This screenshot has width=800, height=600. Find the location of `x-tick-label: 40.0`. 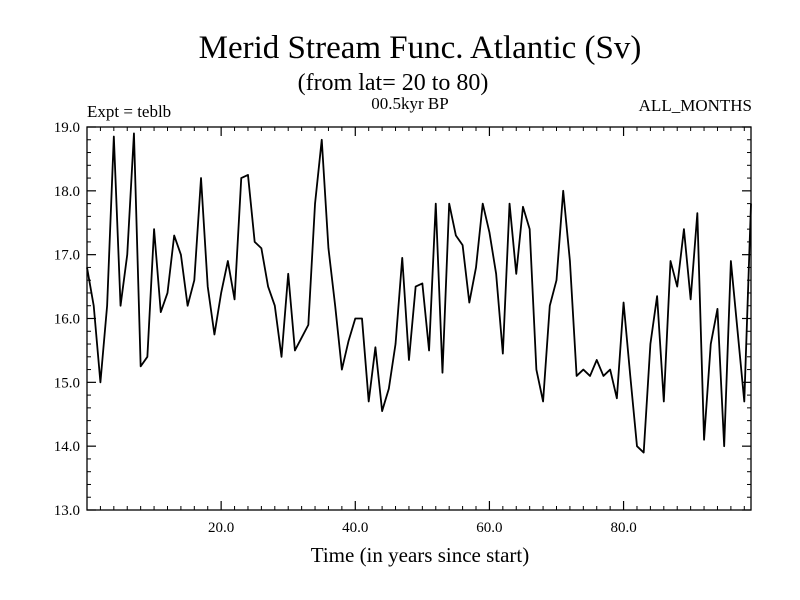

x-tick-label: 40.0 is located at coordinates (355, 528).